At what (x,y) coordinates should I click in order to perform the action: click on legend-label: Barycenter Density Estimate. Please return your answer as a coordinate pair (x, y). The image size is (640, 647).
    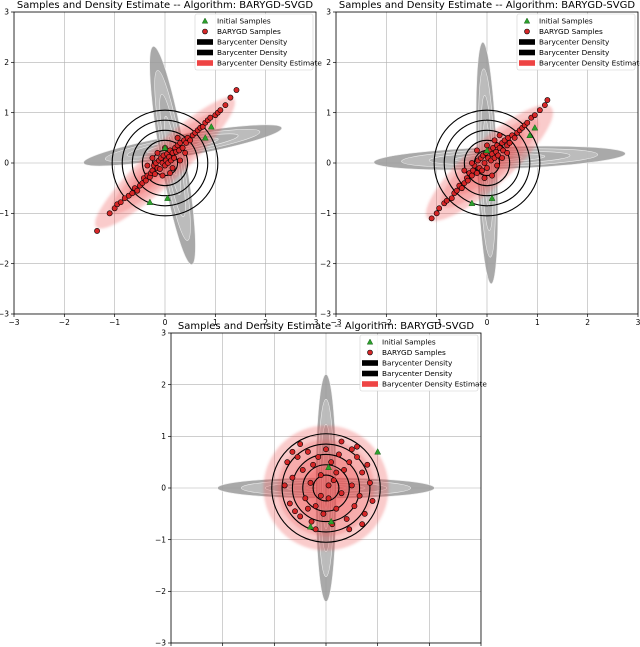
    Looking at the image, I should click on (434, 384).